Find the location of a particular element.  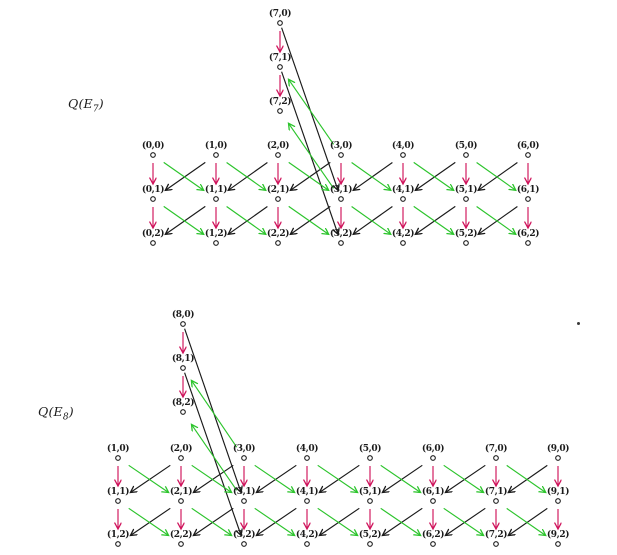

node: (8,2) is located at coordinates (183, 406).